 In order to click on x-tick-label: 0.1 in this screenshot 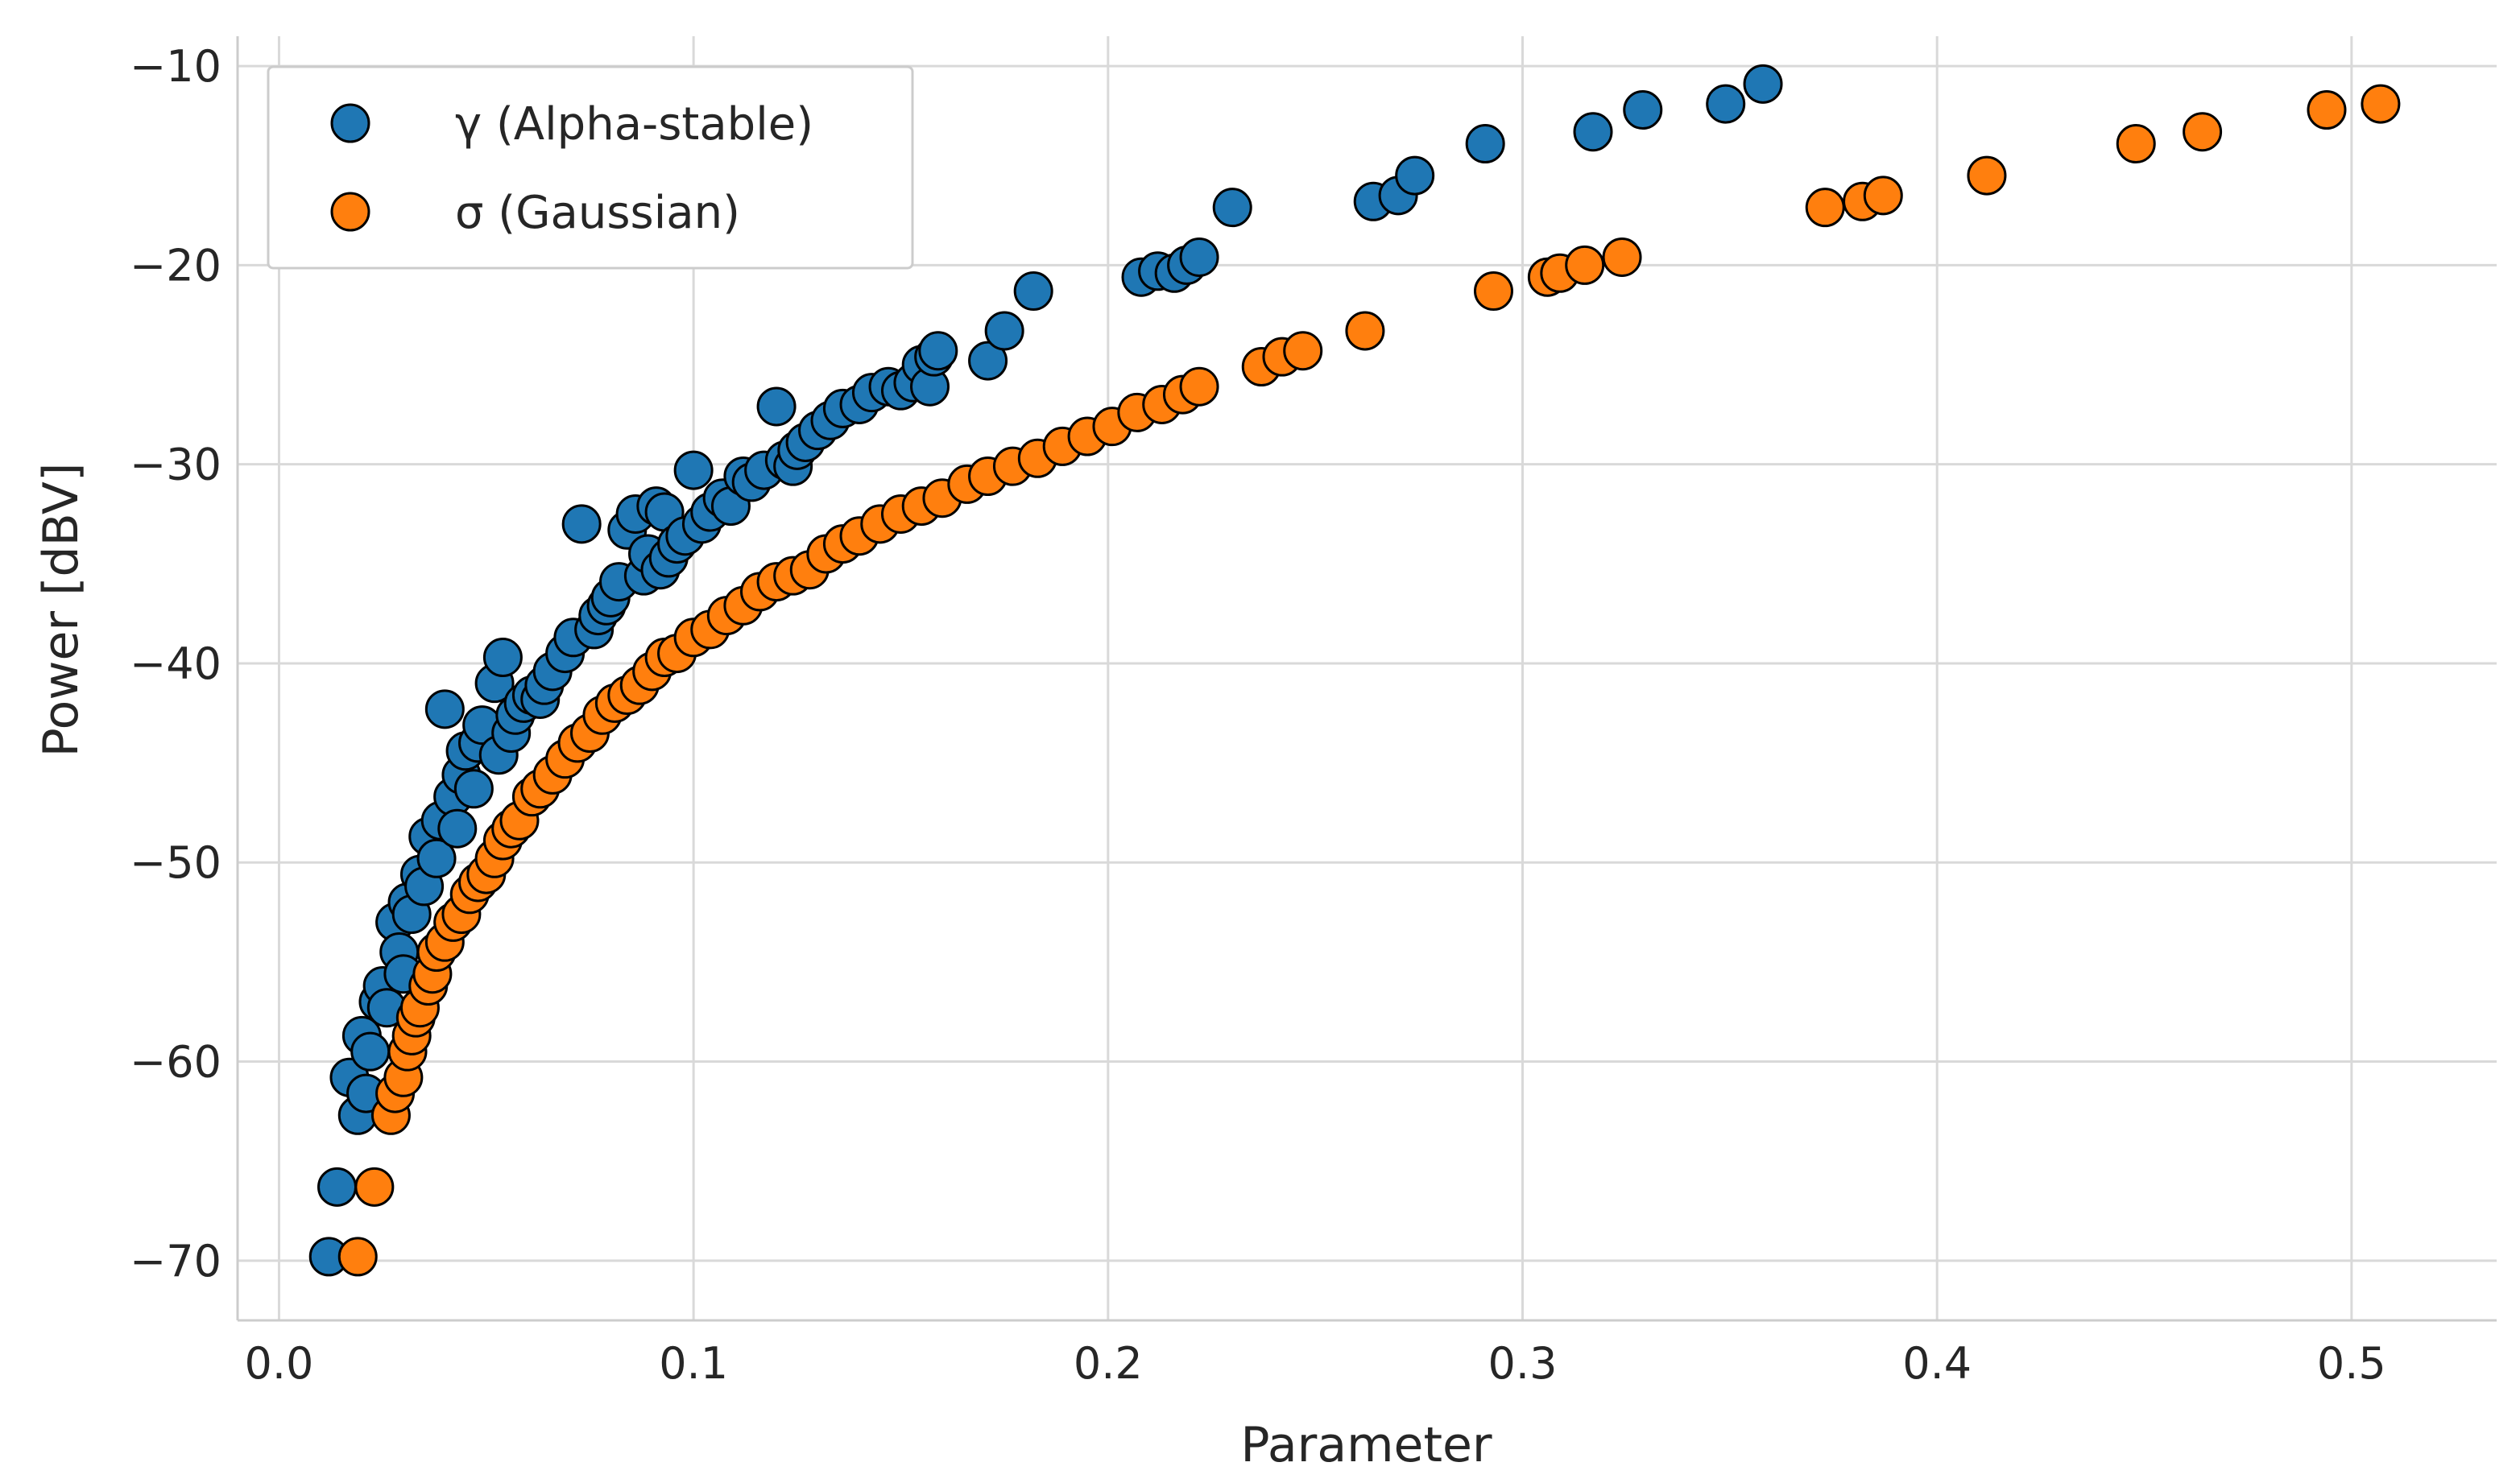, I will do `click(693, 1363)`.